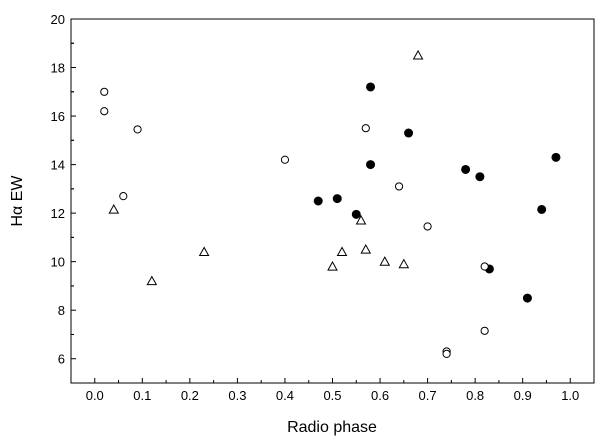 This screenshot has height=436, width=597. Describe the element at coordinates (58, 165) in the screenshot. I see `y-tick-label: 14` at that location.